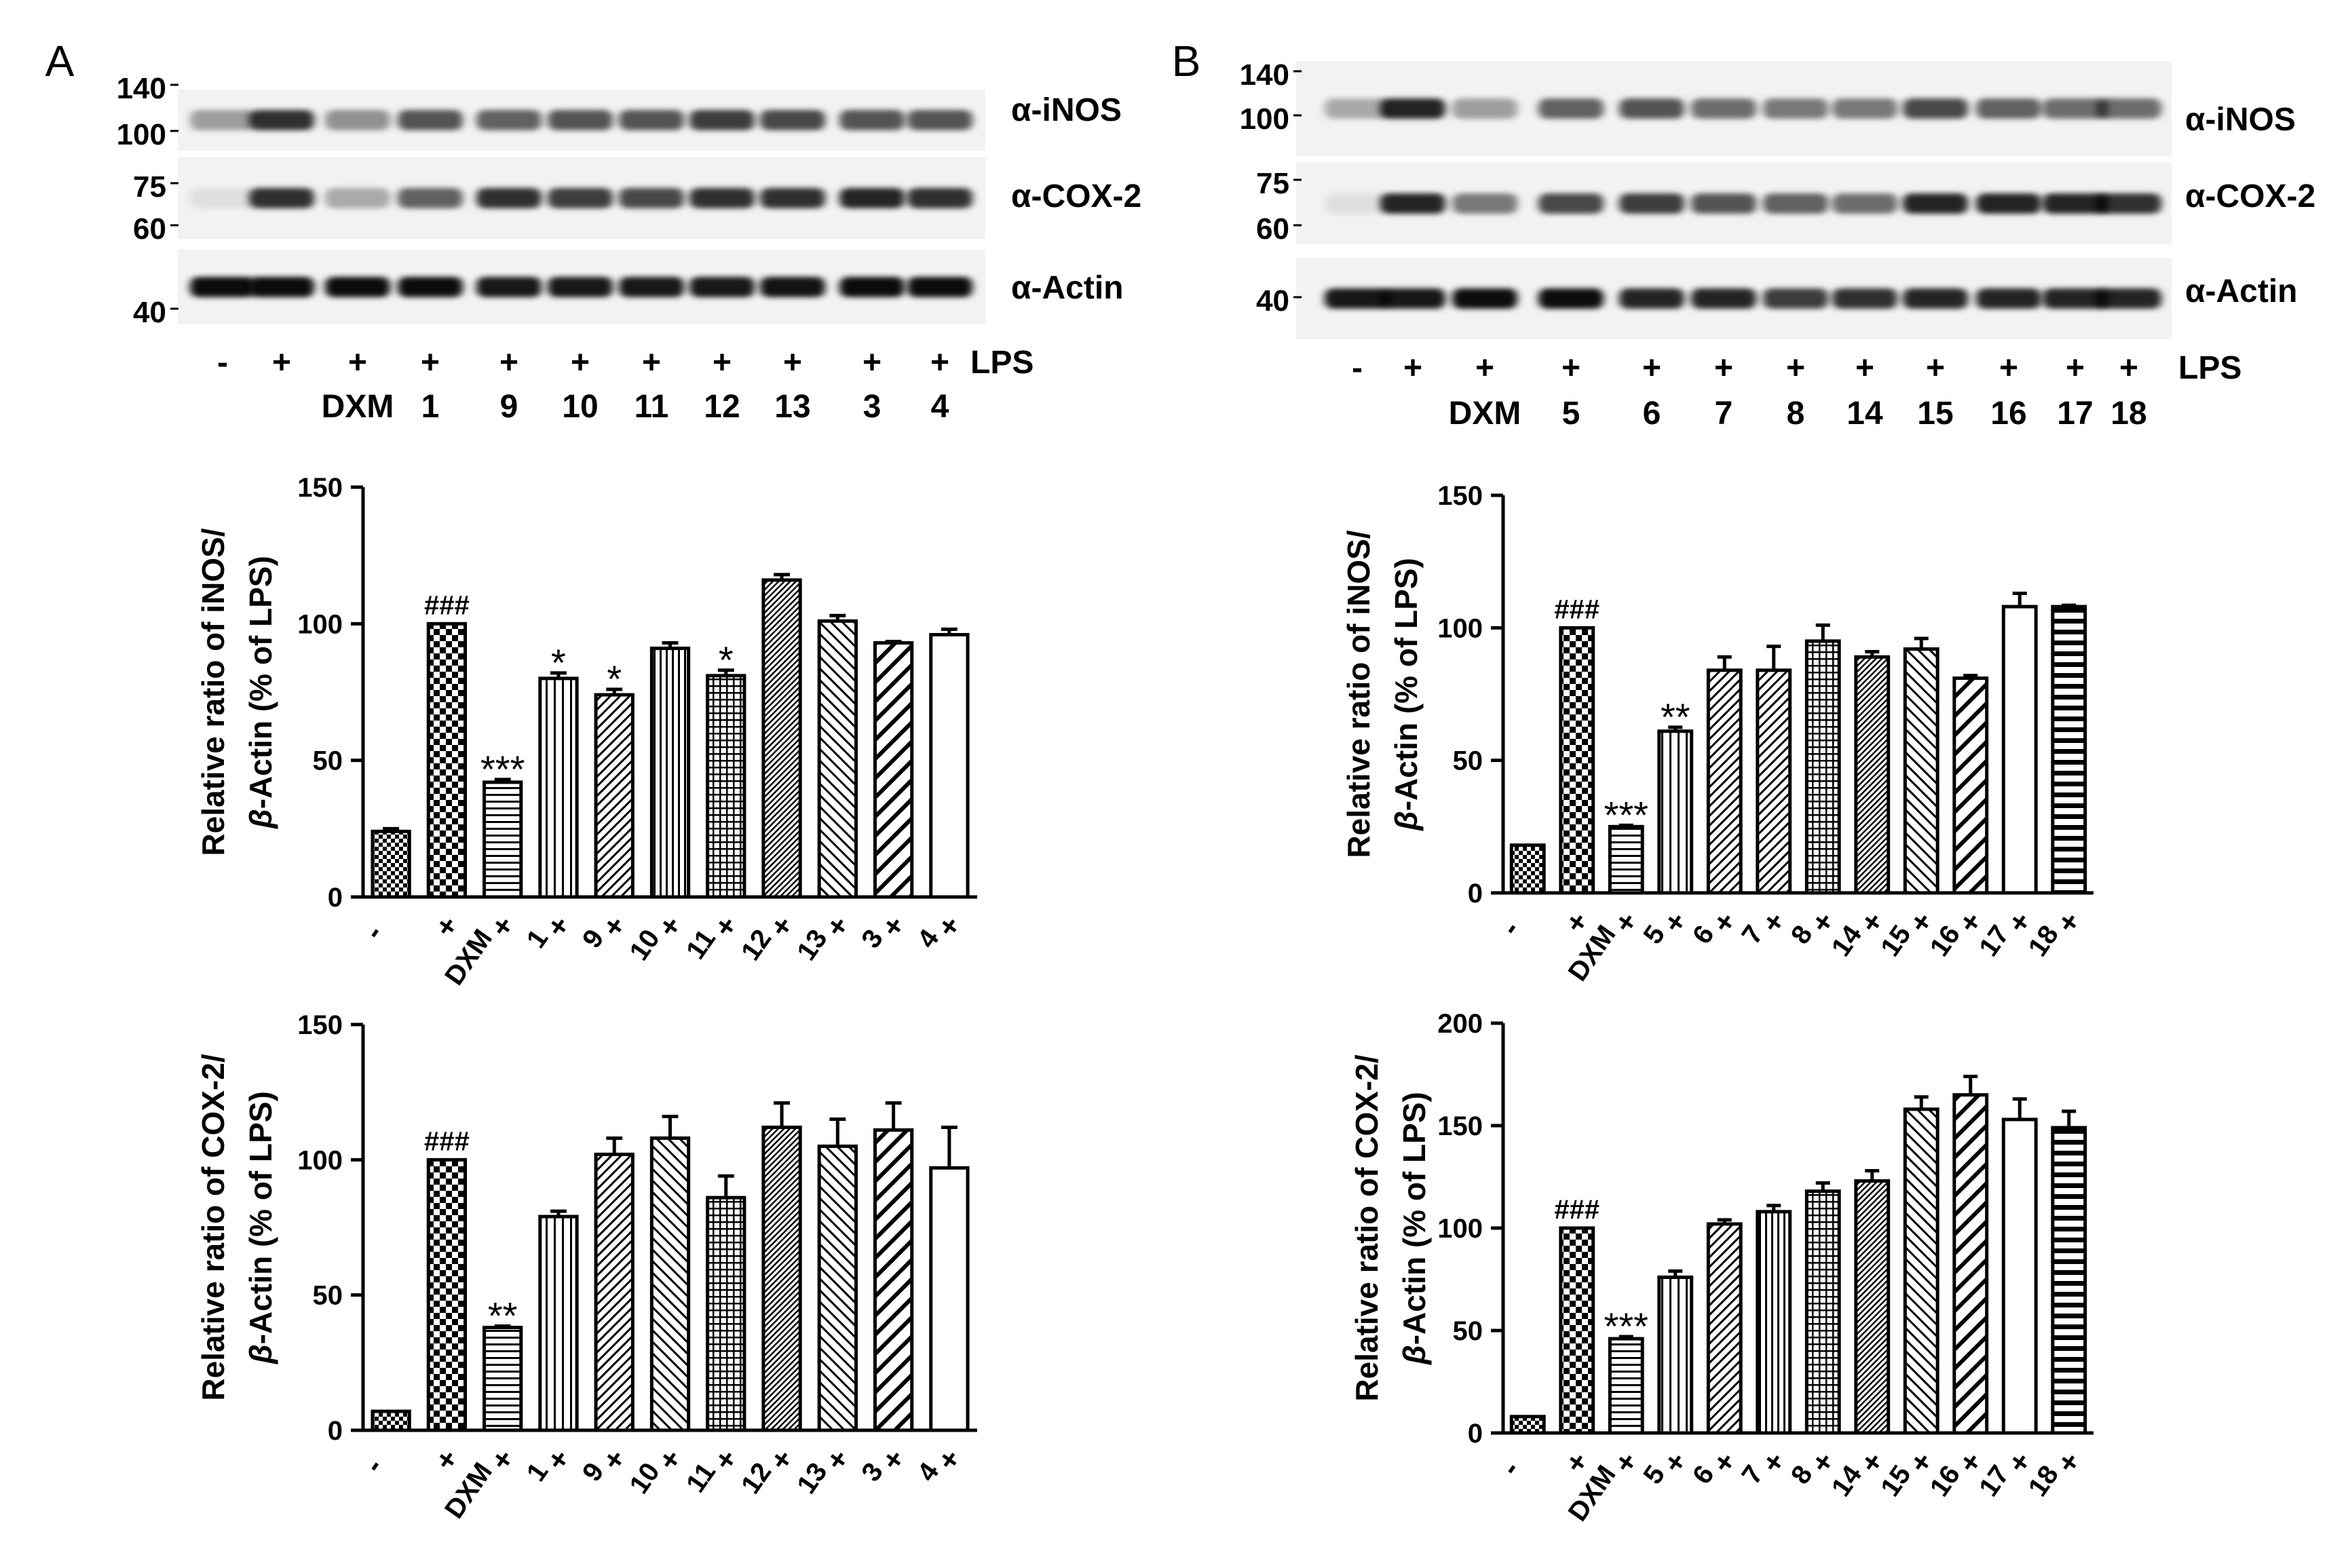 The image size is (2348, 1568). I want to click on y-tick-label: 200, so click(1460, 1024).